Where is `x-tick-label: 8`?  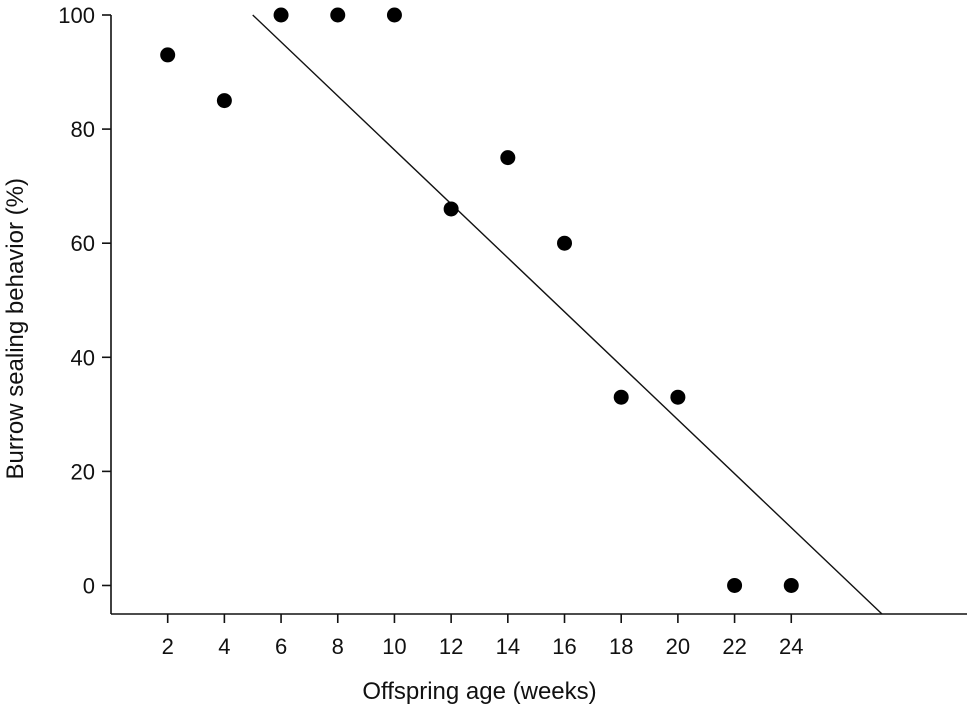
x-tick-label: 8 is located at coordinates (338, 646).